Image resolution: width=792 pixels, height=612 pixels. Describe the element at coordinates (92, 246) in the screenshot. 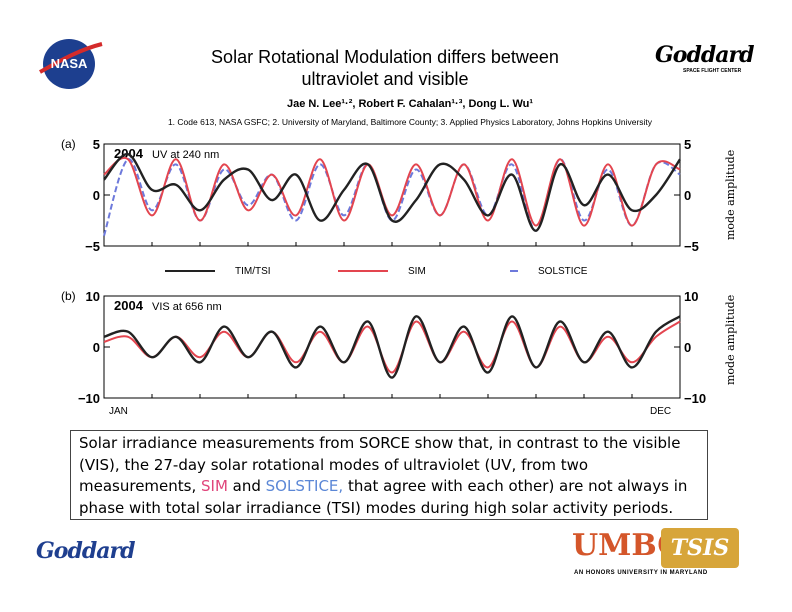

I see `panel-a-ytick-left: −5` at that location.